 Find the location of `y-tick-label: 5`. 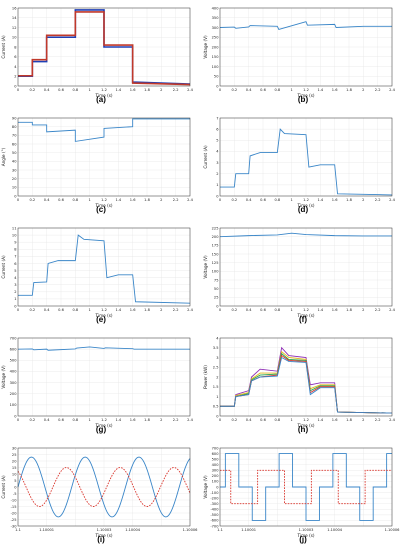

y-tick-label: 5 is located at coordinates (15, 271).